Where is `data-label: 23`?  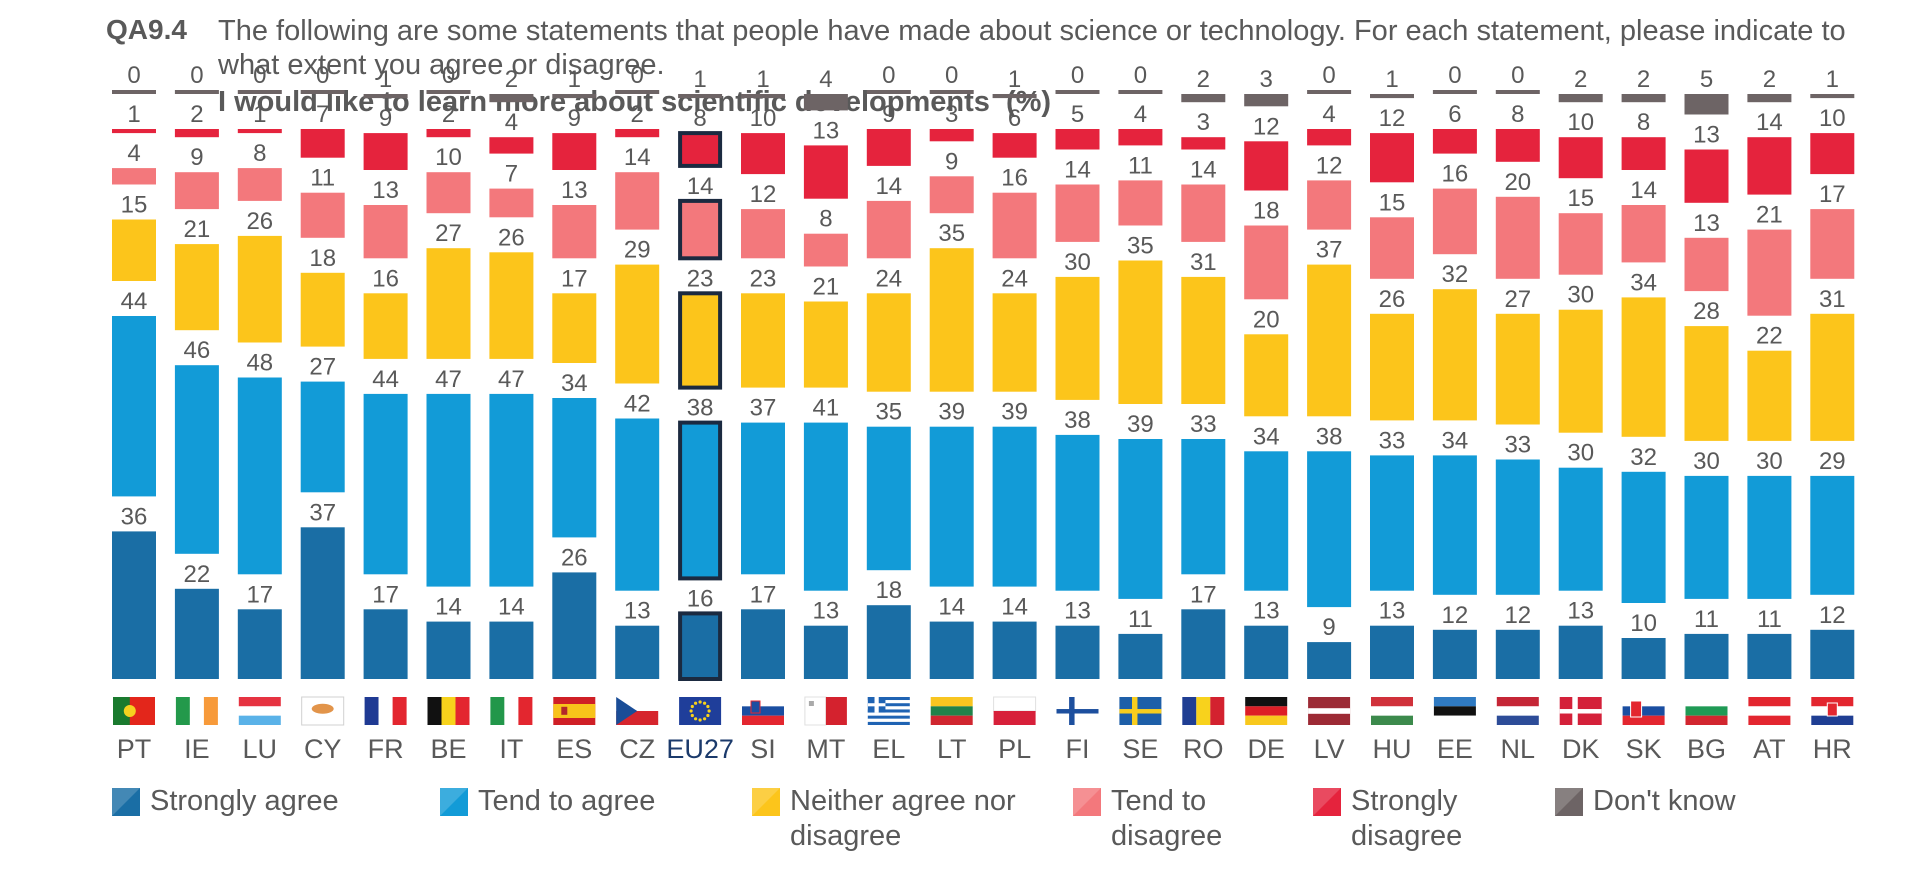 data-label: 23 is located at coordinates (763, 278).